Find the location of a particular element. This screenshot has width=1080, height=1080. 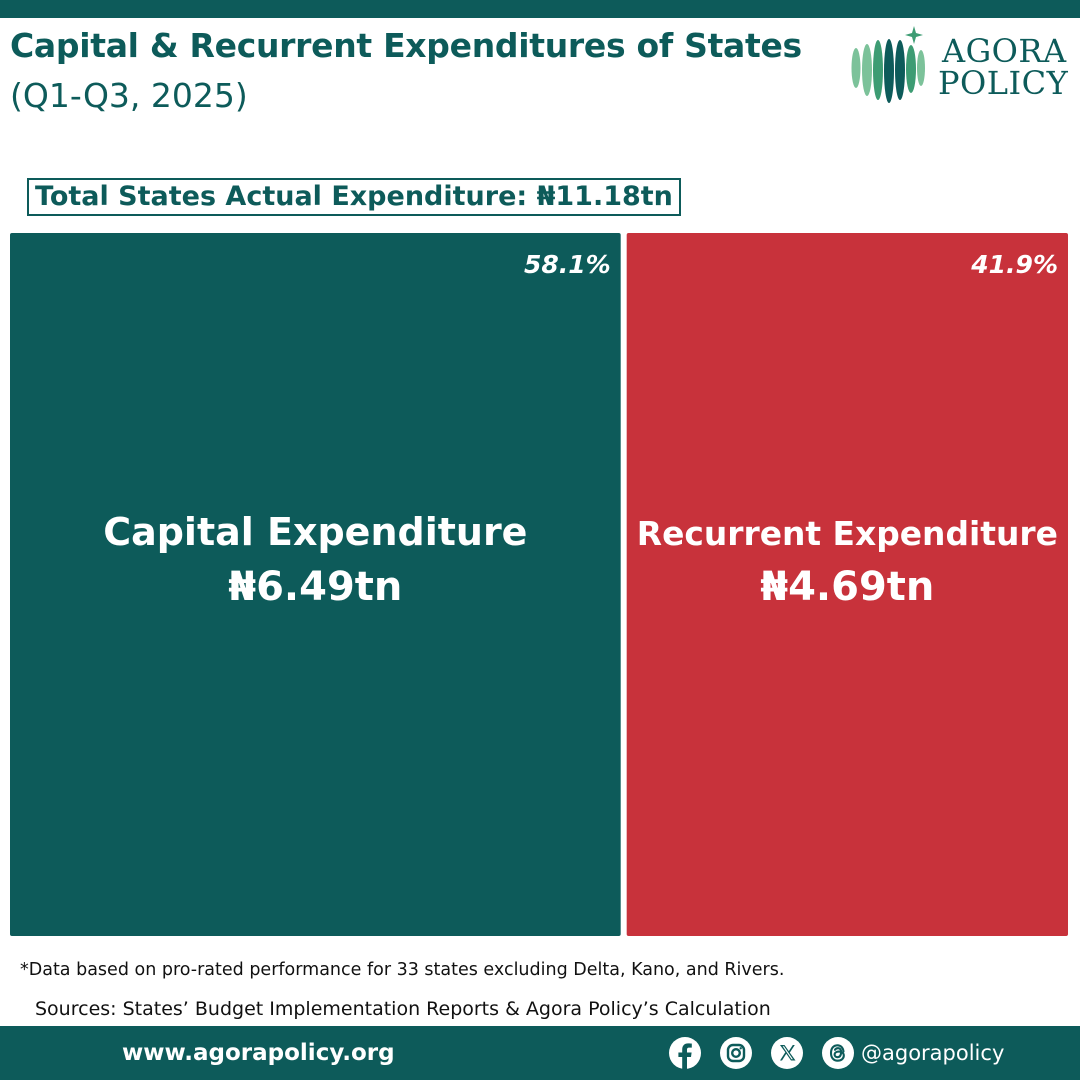

percent-label-capital-expenditure: 58.1% is located at coordinates (567, 264).